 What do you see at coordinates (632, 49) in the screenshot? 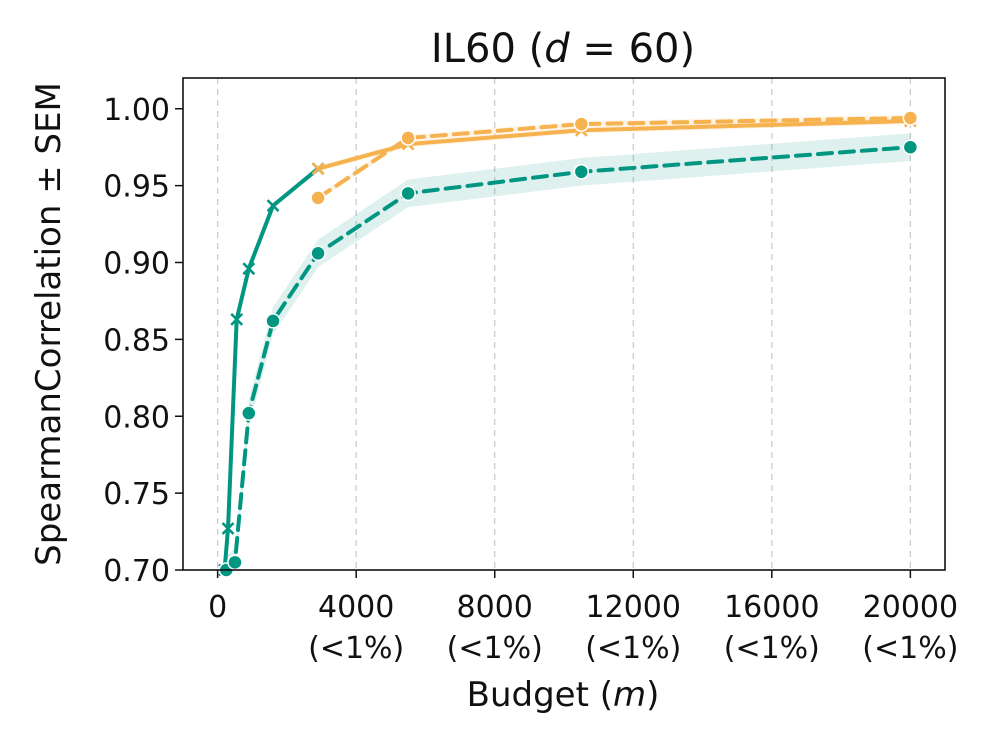
I see `chart-title-suffix: = 60)` at bounding box center [632, 49].